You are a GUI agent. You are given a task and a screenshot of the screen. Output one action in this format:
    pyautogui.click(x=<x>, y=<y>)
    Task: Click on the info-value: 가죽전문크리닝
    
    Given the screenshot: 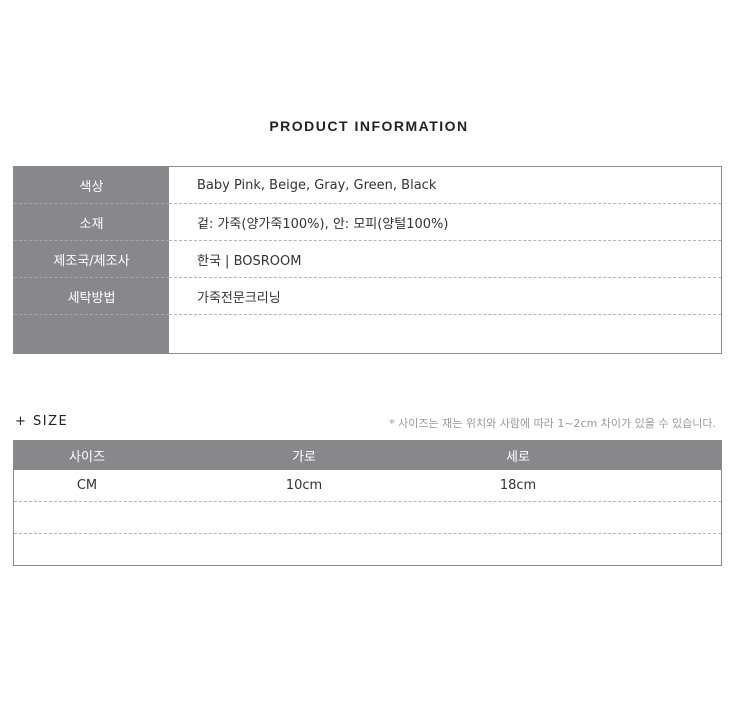 What is the action you would take?
    pyautogui.click(x=445, y=296)
    